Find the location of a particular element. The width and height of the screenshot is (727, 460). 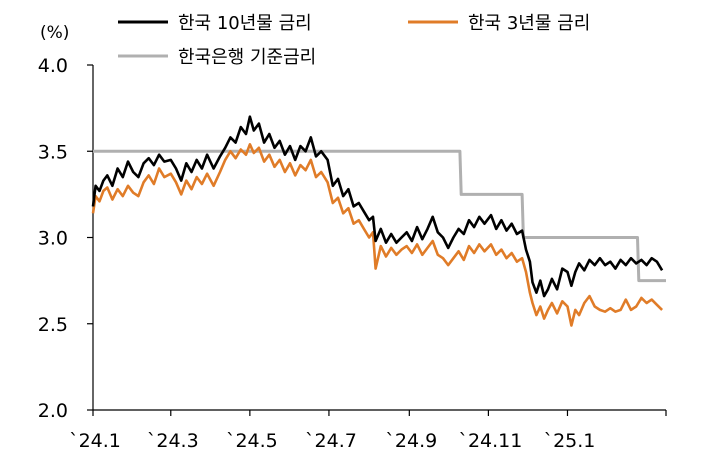

y-unit-label: (%) is located at coordinates (54, 33).